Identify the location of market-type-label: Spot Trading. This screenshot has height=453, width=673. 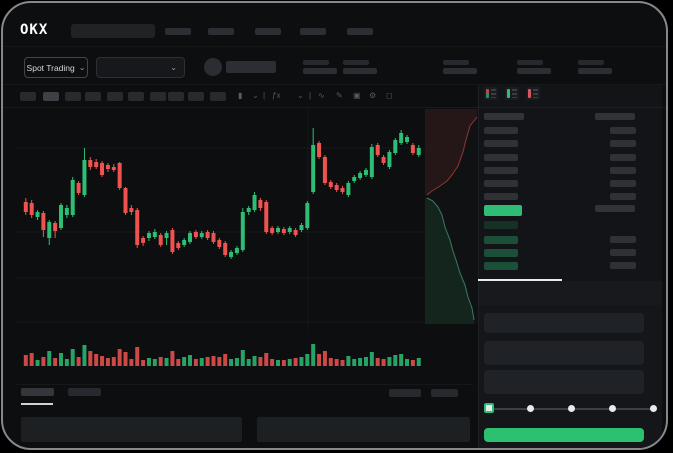
(50, 67).